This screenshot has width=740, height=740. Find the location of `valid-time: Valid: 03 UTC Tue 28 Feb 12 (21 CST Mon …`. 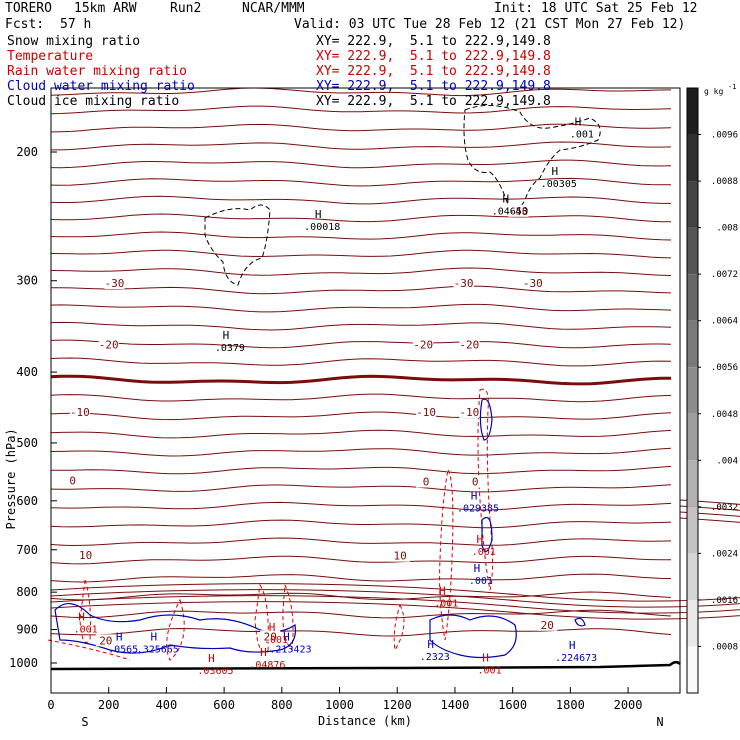

valid-time: Valid: 03 UTC Tue 28 Feb 12 (21 CST Mon … is located at coordinates (490, 24).